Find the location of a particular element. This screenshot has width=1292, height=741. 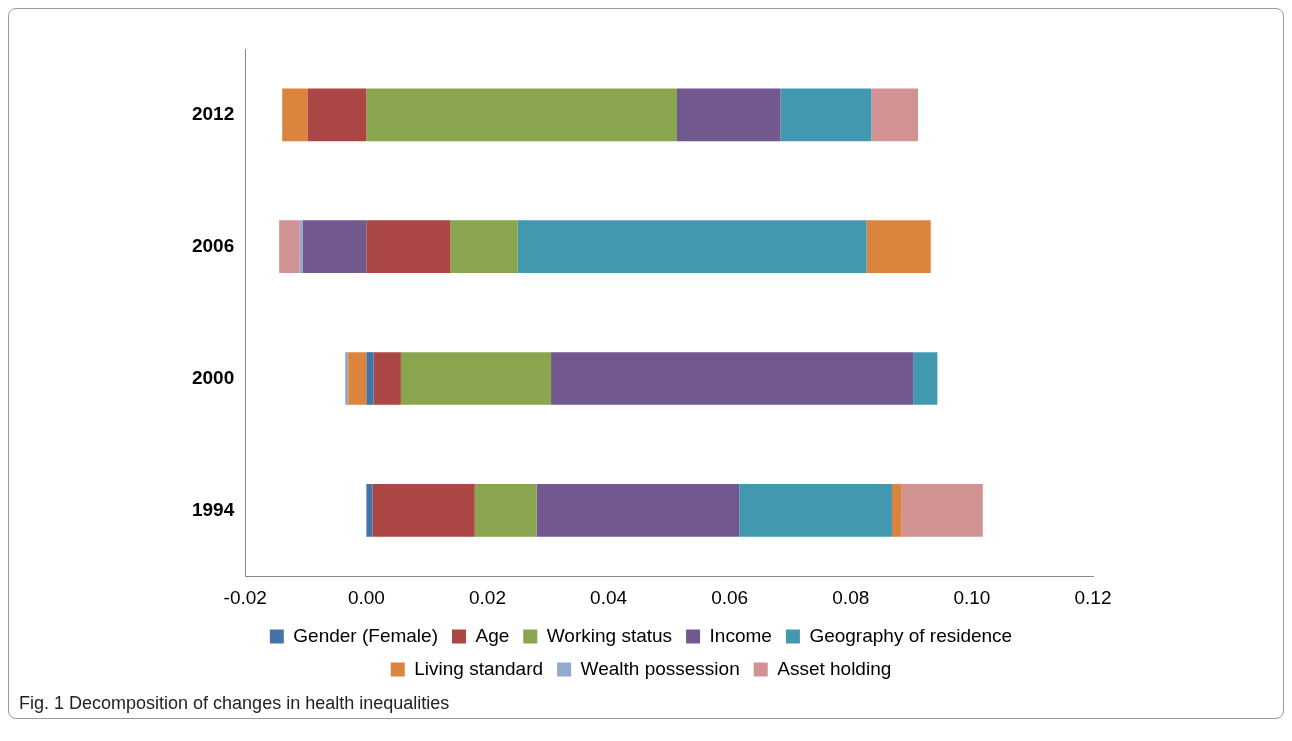

x-tick-label: 0.00 is located at coordinates (366, 597).